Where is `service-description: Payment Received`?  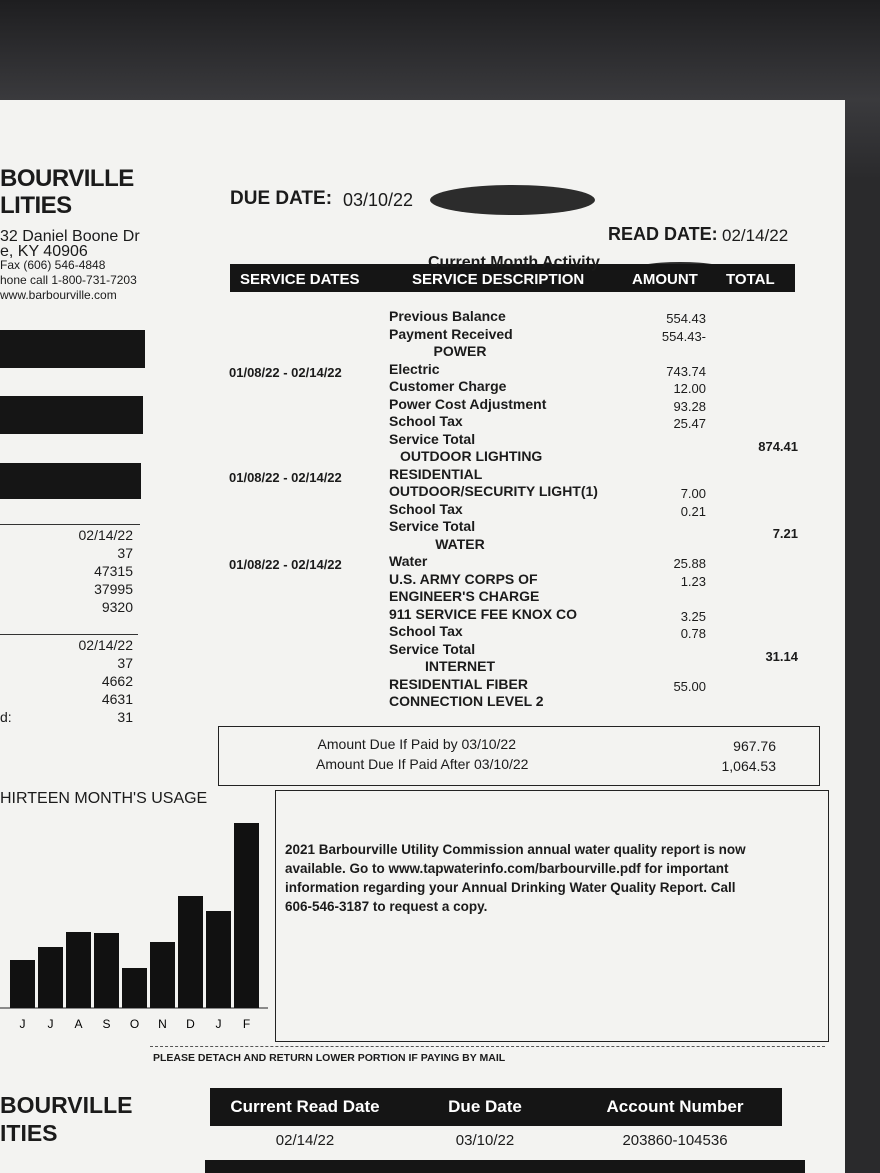
service-description: Payment Received is located at coordinates (451, 333).